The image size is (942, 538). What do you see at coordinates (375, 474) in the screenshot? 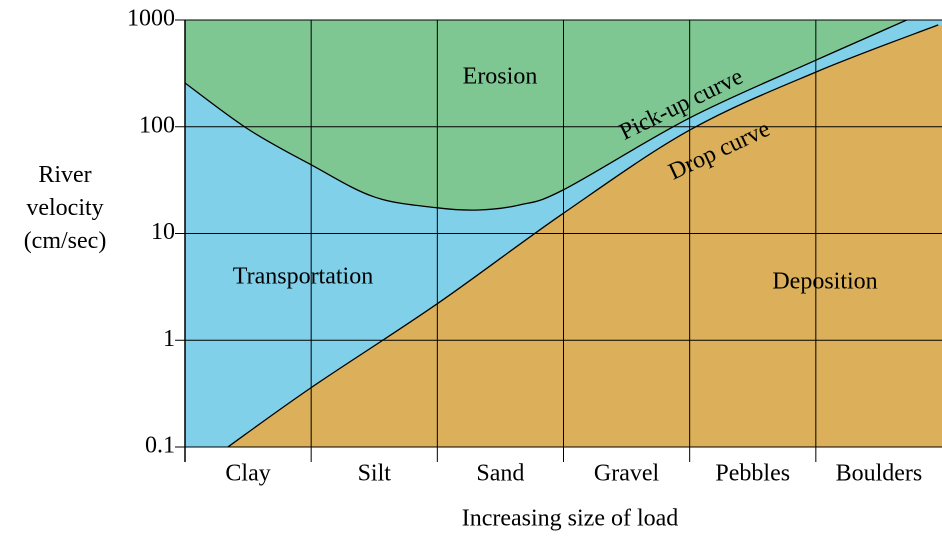
I see `x-tick-label: Silt` at bounding box center [375, 474].